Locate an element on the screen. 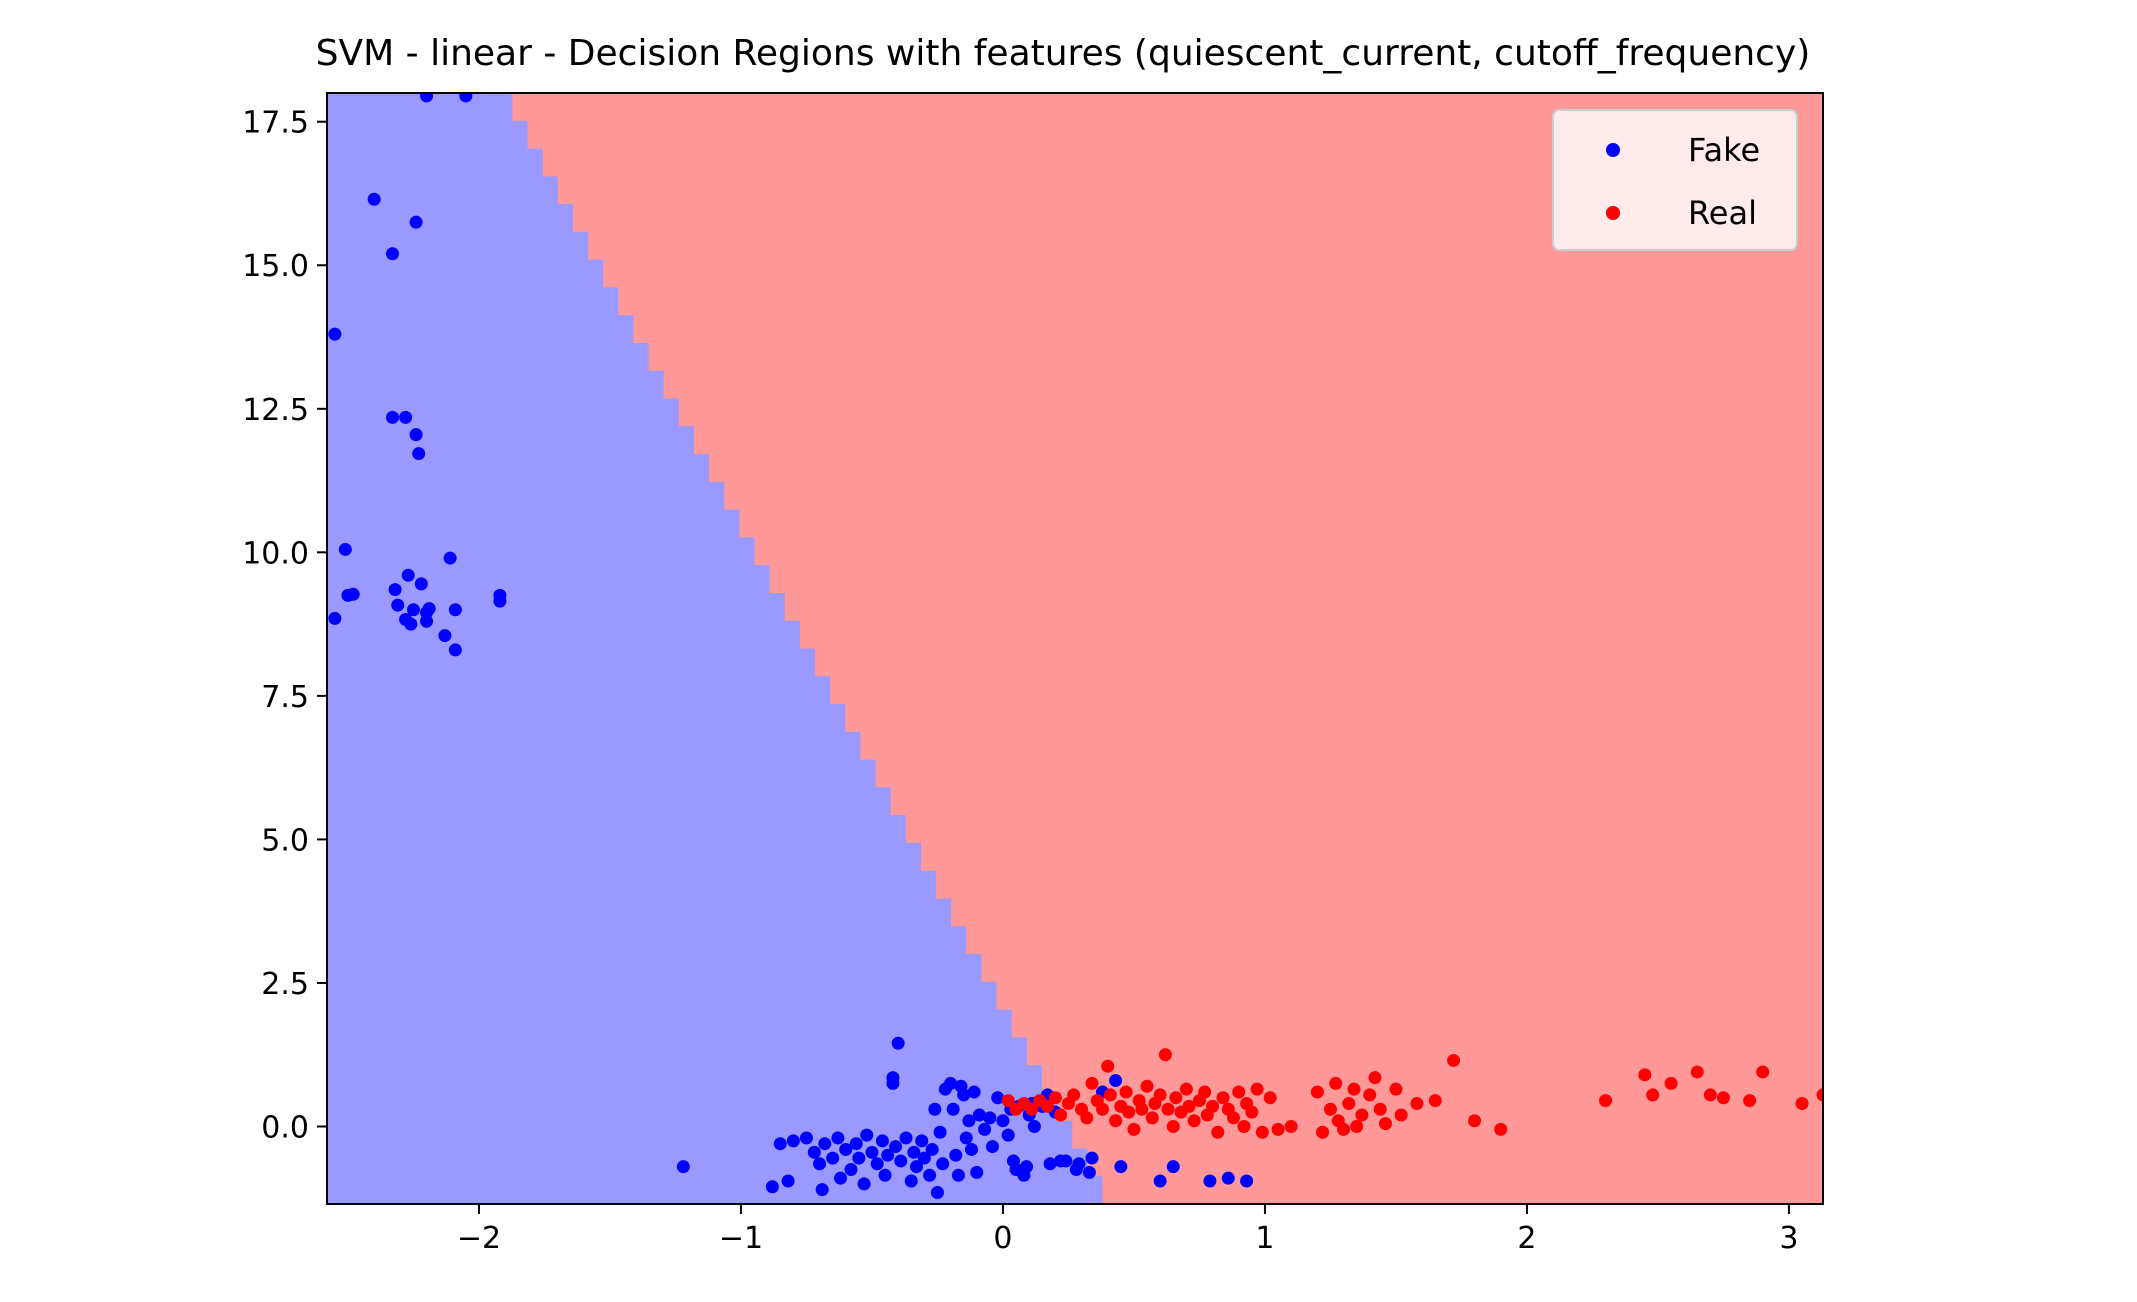 This screenshot has height=1302, width=2137. y-tick-label: 0.0 is located at coordinates (285, 1127).